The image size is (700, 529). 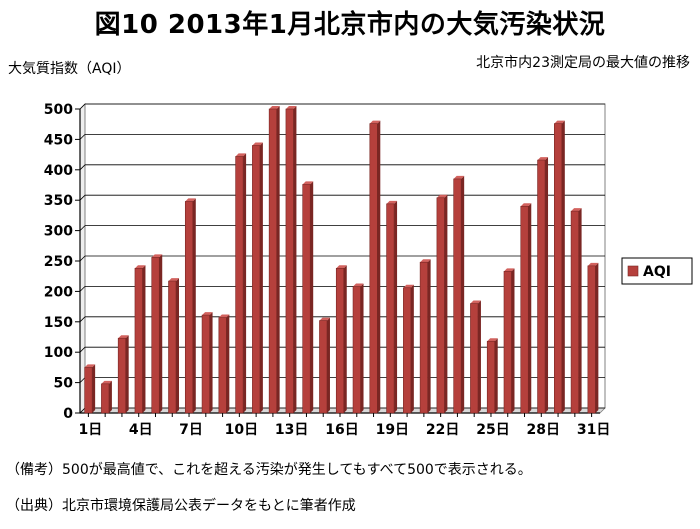 I want to click on y-tick-label: 150, so click(x=58, y=323).